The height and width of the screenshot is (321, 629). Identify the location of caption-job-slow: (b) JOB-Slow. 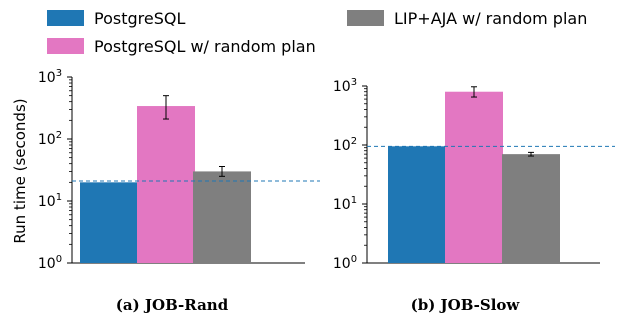
(466, 305).